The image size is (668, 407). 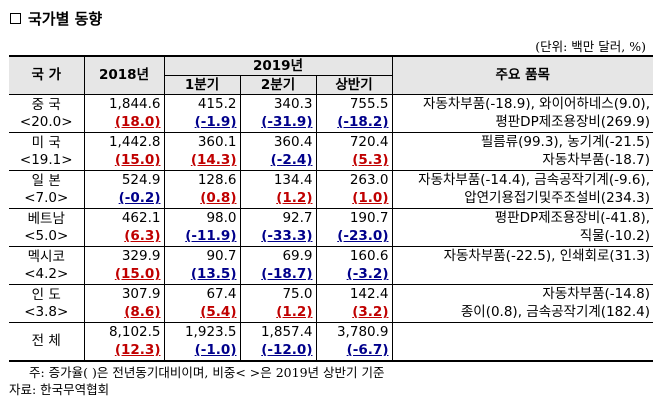 What do you see at coordinates (215, 122) in the screenshot?
I see `growth-rate: (-1.9)` at bounding box center [215, 122].